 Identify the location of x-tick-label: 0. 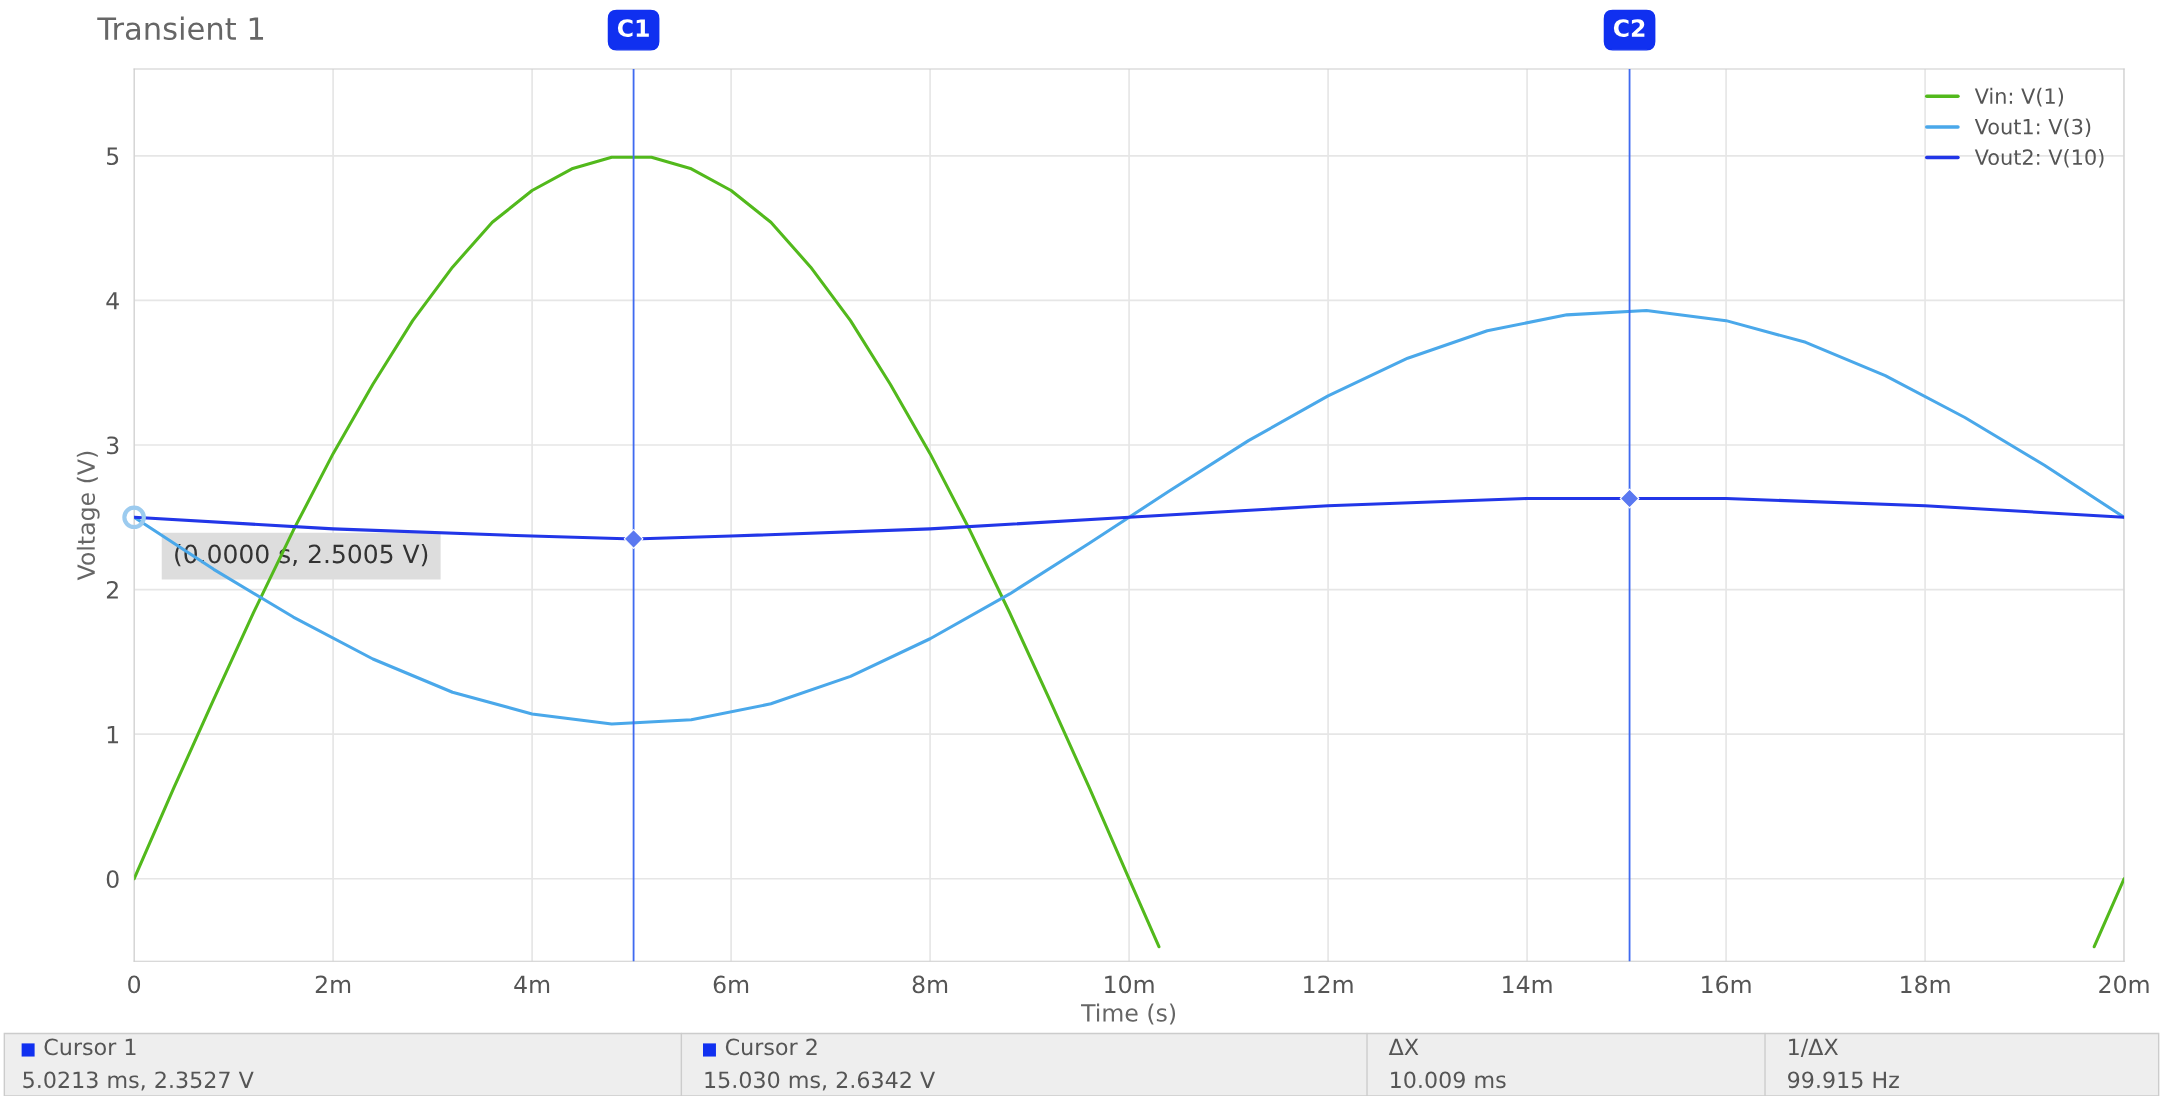
(134, 984).